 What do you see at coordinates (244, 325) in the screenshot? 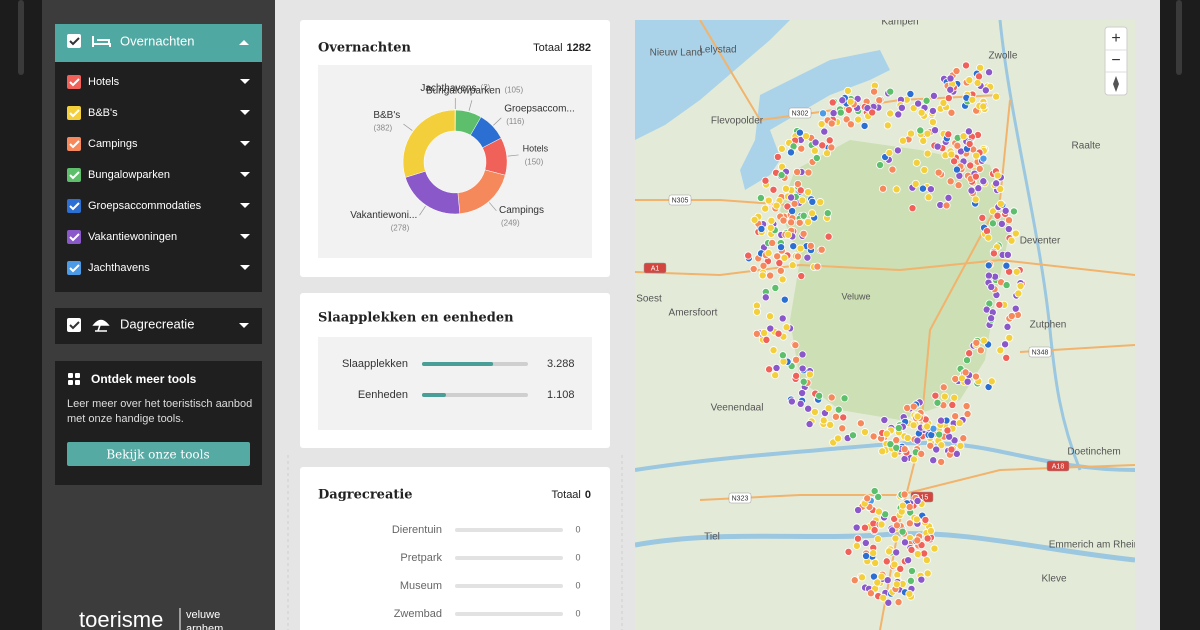
I see `caret-down` at bounding box center [244, 325].